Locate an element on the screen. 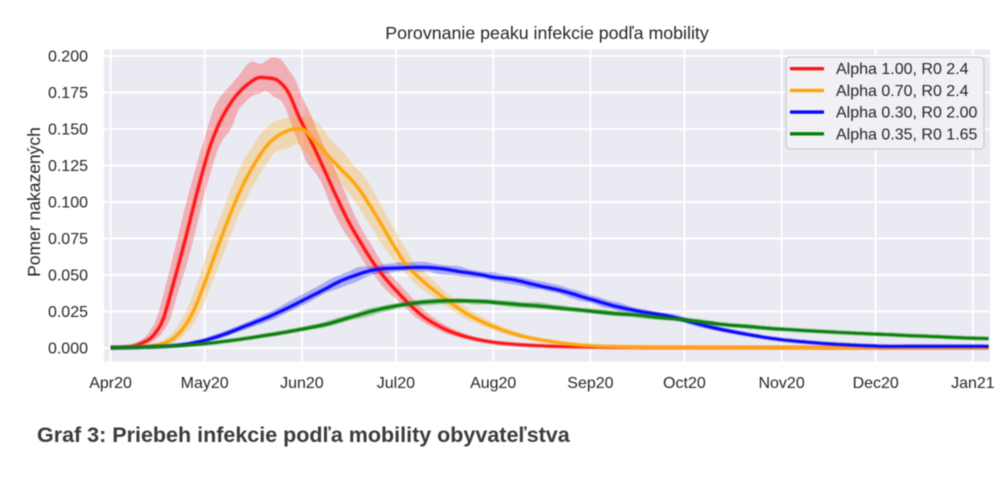  svg-text: Pomer nakazených is located at coordinates (34, 202).